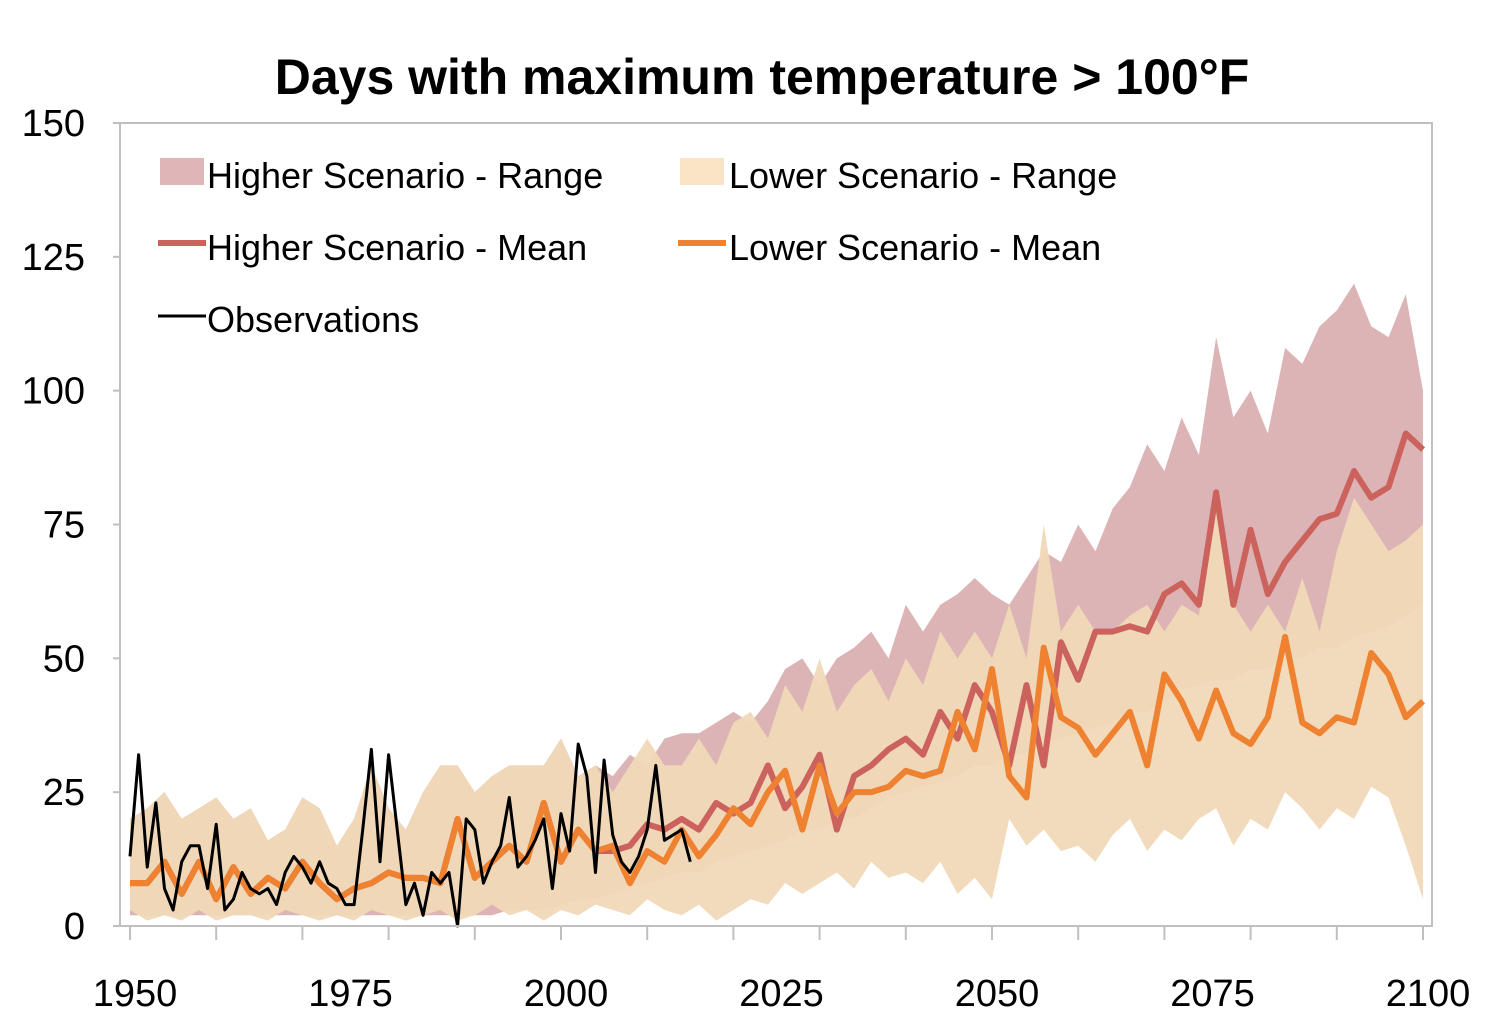 This screenshot has width=1500, height=1025. What do you see at coordinates (74, 927) in the screenshot?
I see `y-tick-label: 0` at bounding box center [74, 927].